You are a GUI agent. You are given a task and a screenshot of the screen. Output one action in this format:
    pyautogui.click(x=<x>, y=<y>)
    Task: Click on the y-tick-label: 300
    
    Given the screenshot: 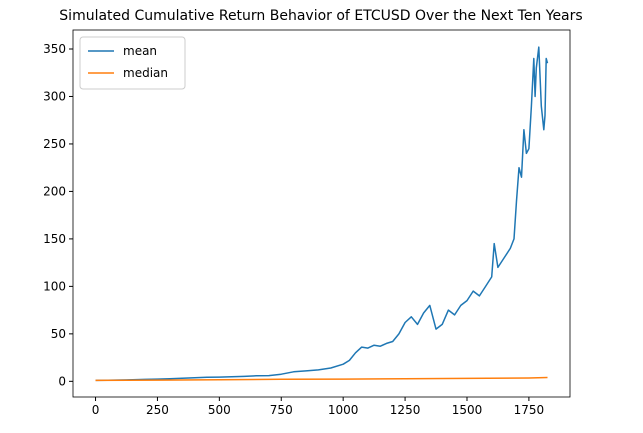 What is the action you would take?
    pyautogui.click(x=54, y=96)
    